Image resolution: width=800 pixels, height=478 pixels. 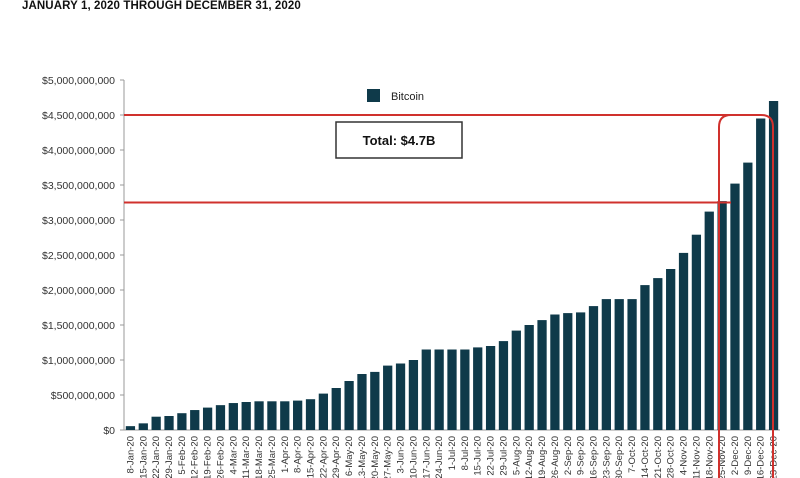 What do you see at coordinates (503, 456) in the screenshot?
I see `x-tick-label: 29-Jul-20` at bounding box center [503, 456].